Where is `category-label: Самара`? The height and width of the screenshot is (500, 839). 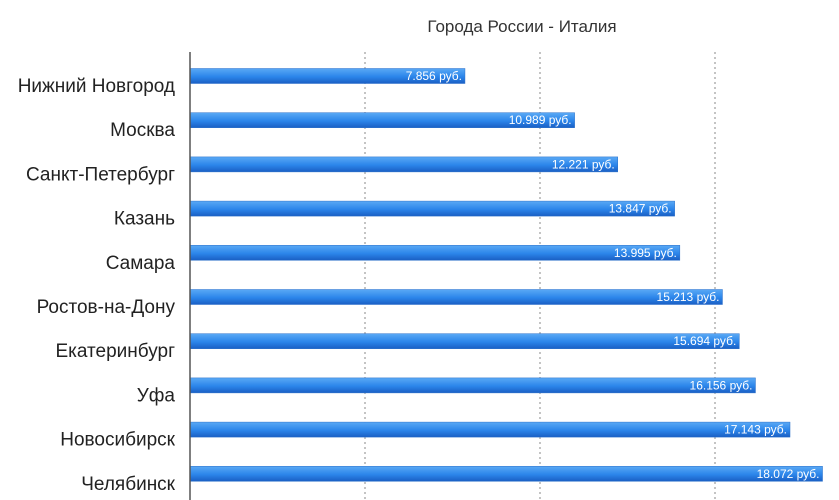
category-label: Самара is located at coordinates (141, 263).